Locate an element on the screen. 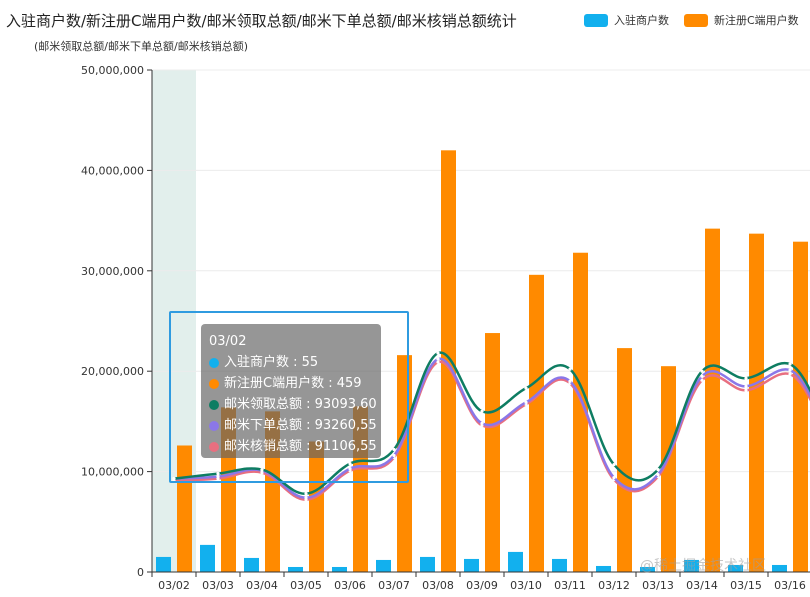 This screenshot has width=810, height=597. chart-subtitle: (邮米领取总额/邮米下单总额/邮米核销总额) is located at coordinates (141, 46).